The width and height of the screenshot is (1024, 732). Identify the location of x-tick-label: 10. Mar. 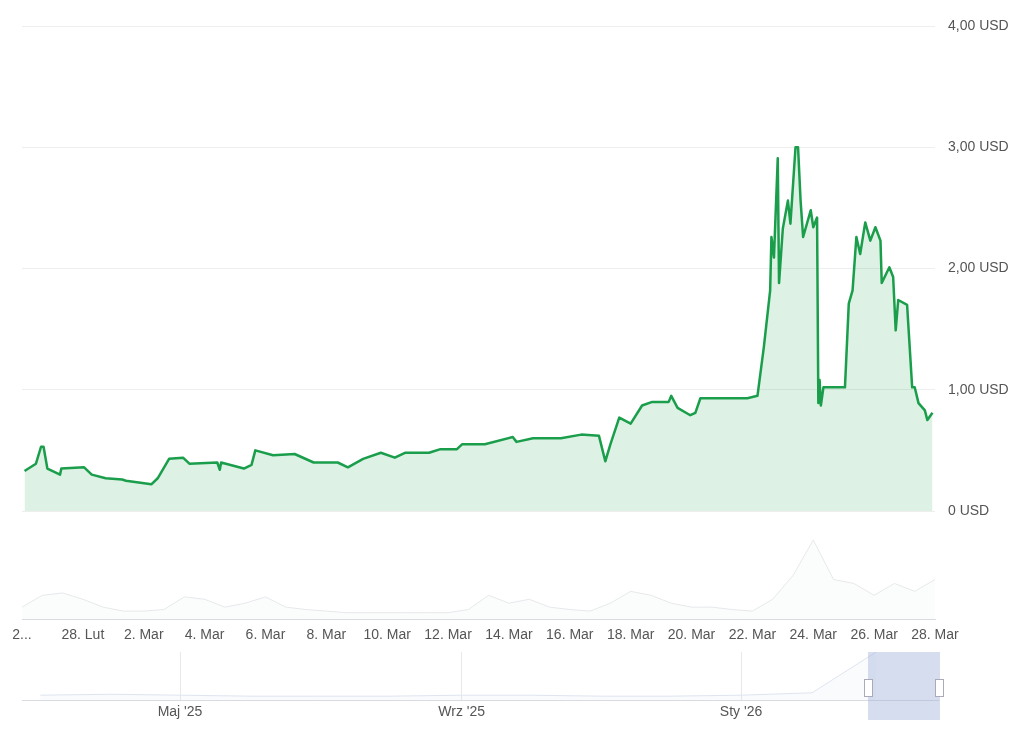
(387, 634).